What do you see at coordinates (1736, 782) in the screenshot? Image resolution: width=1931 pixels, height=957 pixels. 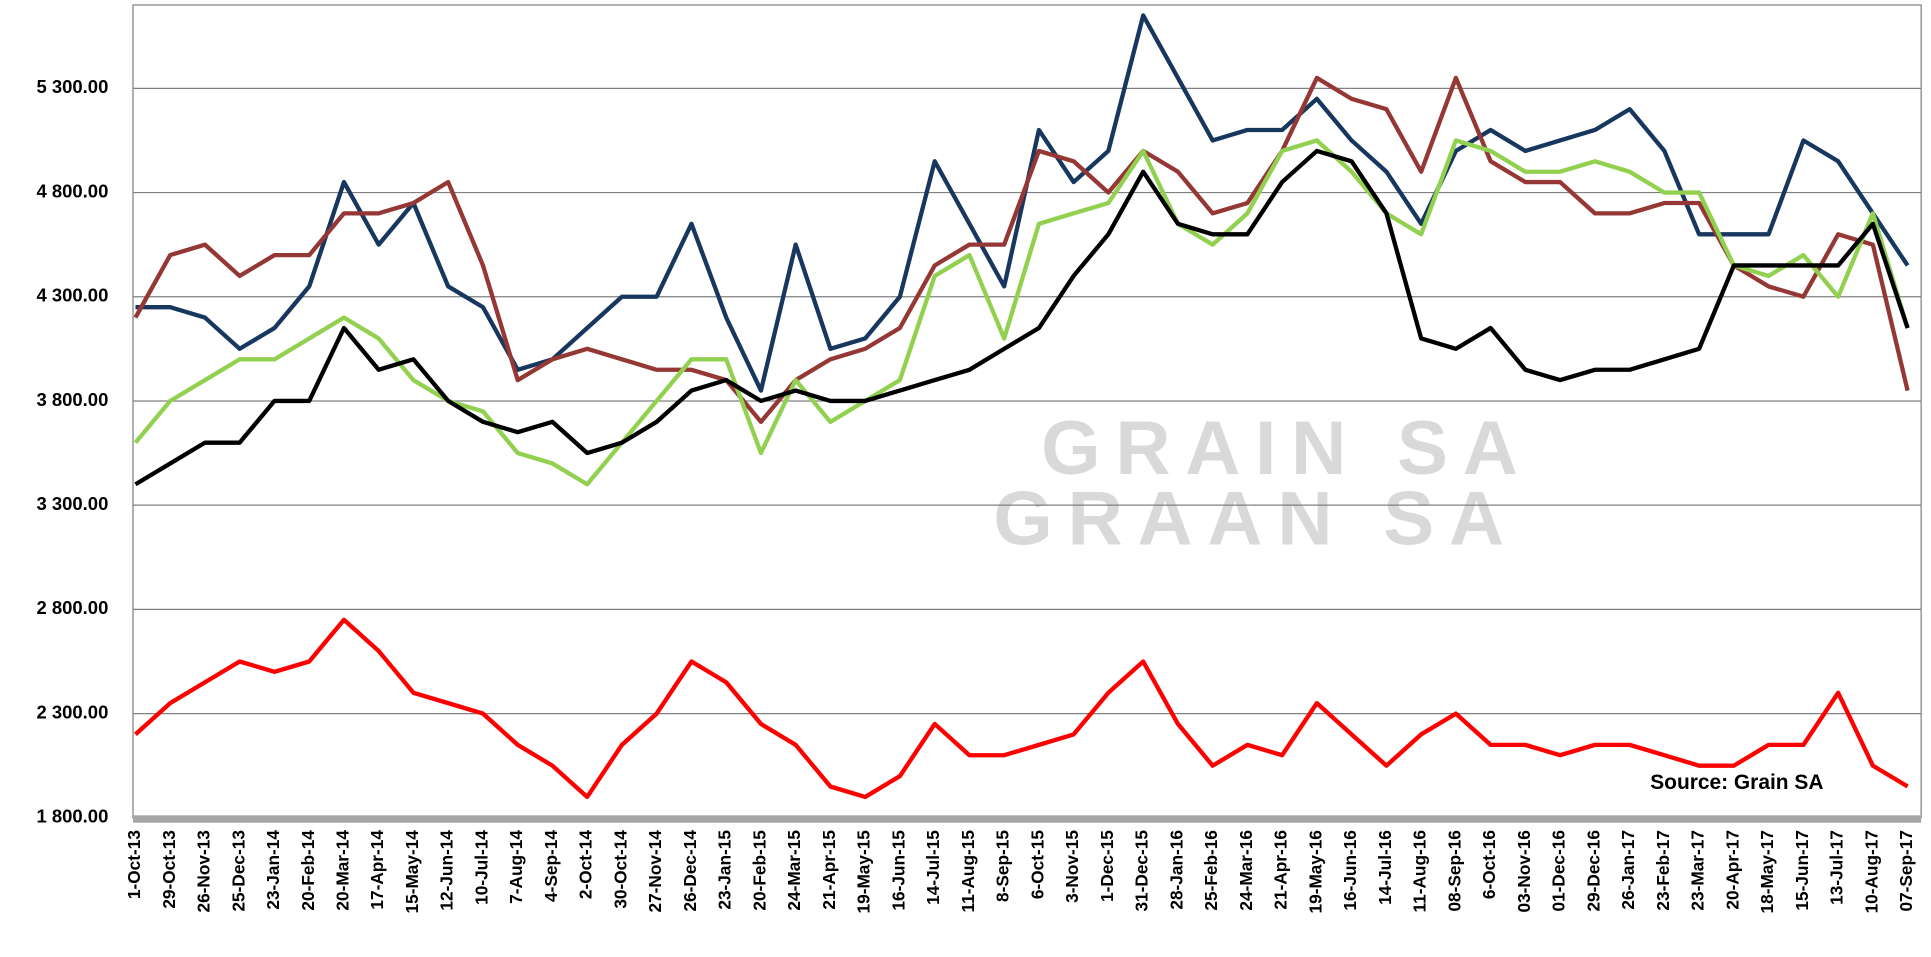 I see `source-note: Source: Grain SA` at bounding box center [1736, 782].